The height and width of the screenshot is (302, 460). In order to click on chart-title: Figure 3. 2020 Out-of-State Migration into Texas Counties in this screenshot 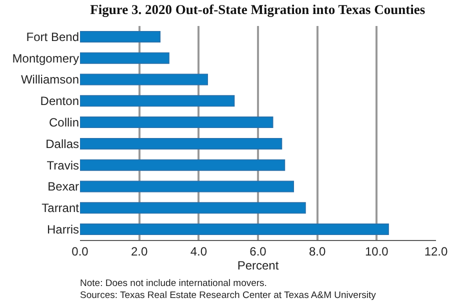, I will do `click(258, 9)`.